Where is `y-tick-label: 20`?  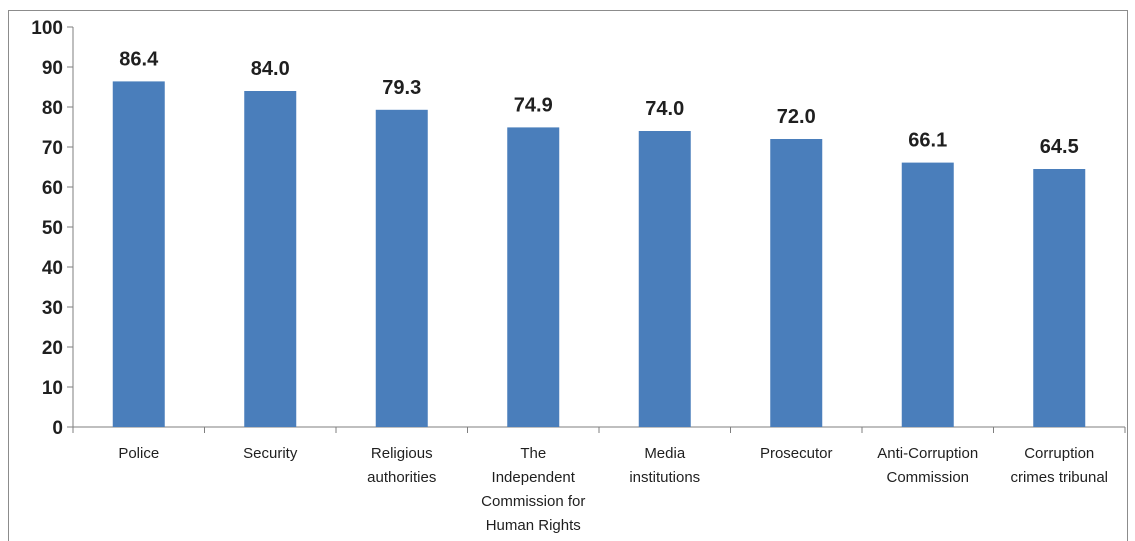
y-tick-label: 20 is located at coordinates (52, 348).